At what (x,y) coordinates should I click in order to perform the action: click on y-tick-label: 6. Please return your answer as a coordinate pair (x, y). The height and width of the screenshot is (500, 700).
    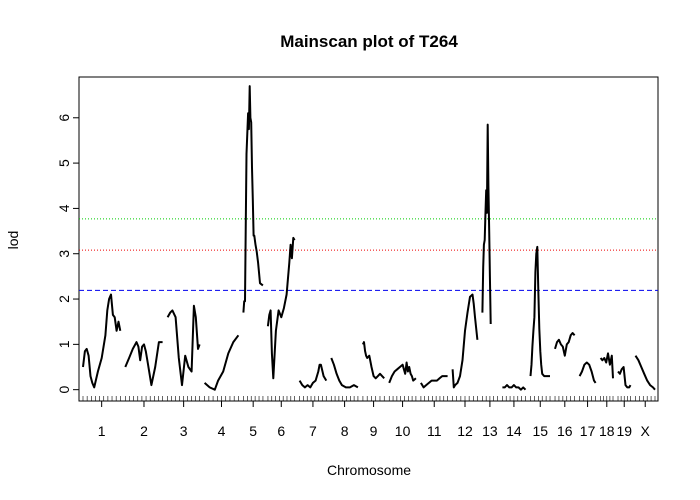
    Looking at the image, I should click on (64, 118).